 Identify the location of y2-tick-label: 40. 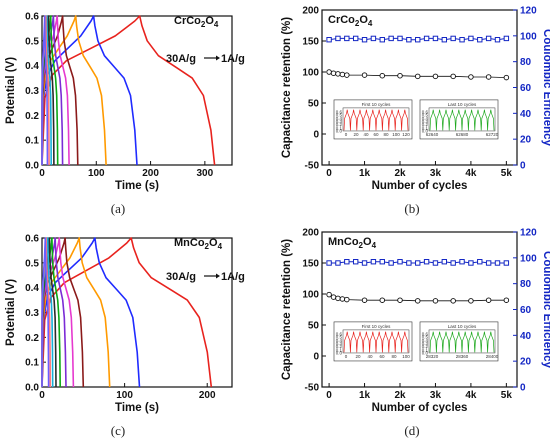
(526, 114).